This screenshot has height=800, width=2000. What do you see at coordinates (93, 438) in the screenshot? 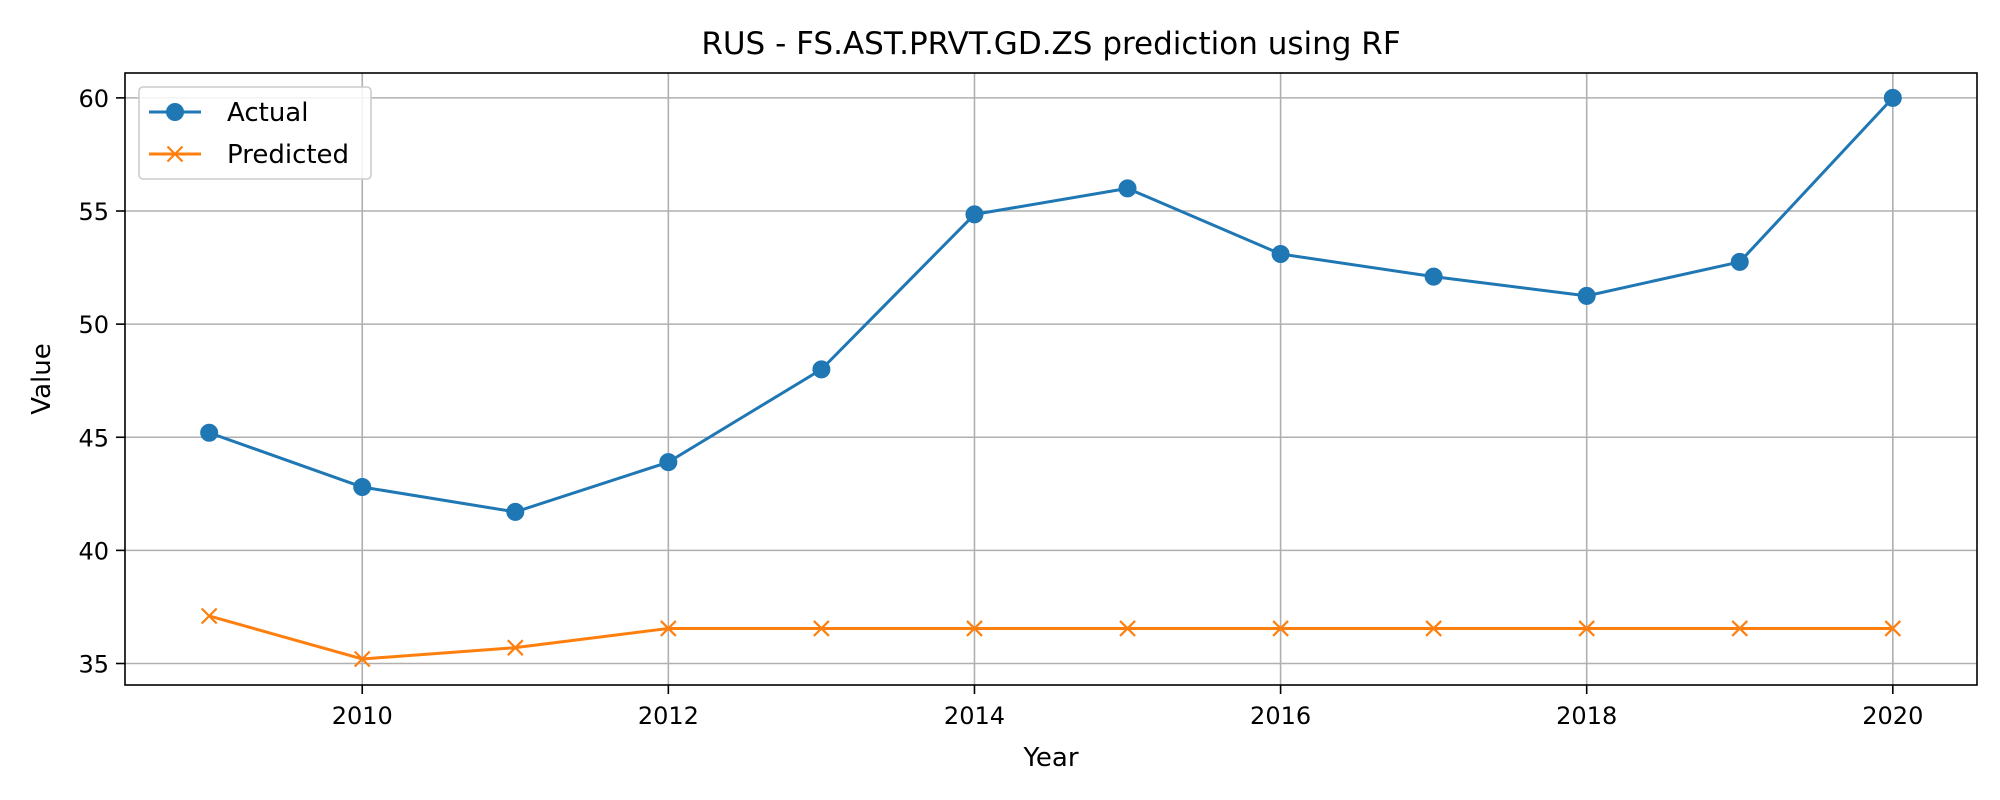
I see `y-tick-label: 45` at bounding box center [93, 438].